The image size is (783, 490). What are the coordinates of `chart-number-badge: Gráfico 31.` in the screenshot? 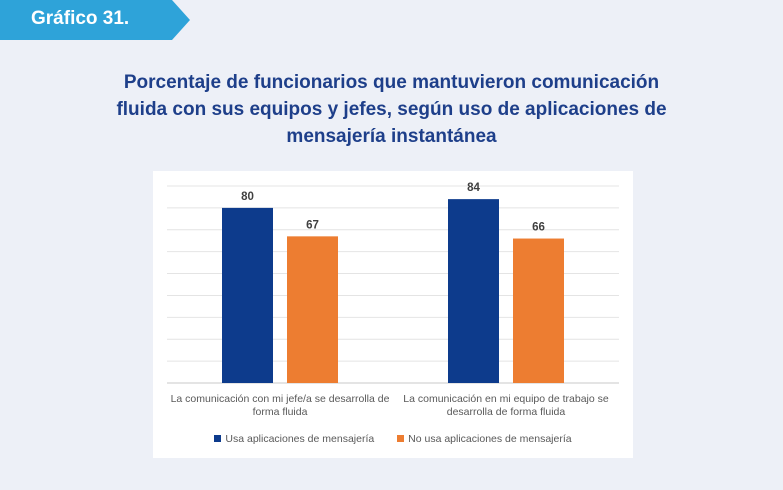 It's located at (95, 20).